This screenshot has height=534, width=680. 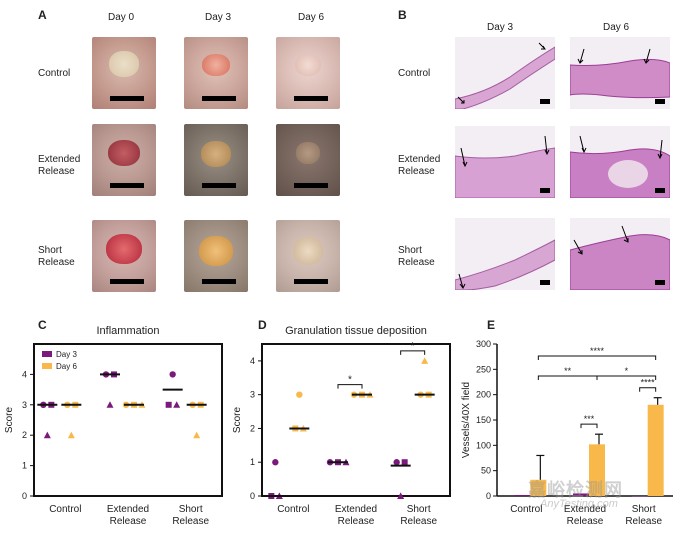 What do you see at coordinates (24, 466) in the screenshot?
I see `y-tick-label: 1` at bounding box center [24, 466].